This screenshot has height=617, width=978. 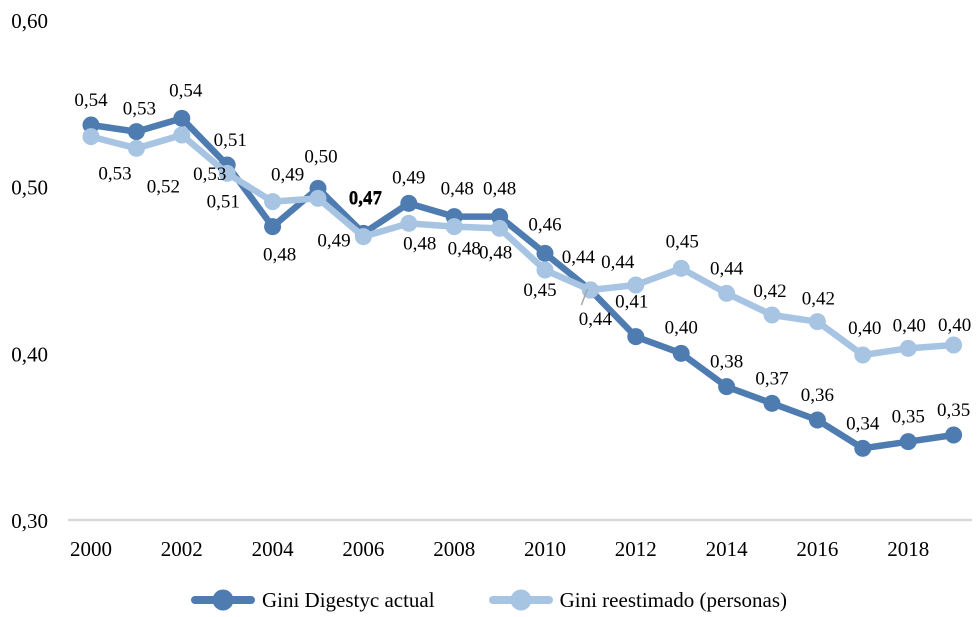 I want to click on data-label: 0,34, so click(x=863, y=423).